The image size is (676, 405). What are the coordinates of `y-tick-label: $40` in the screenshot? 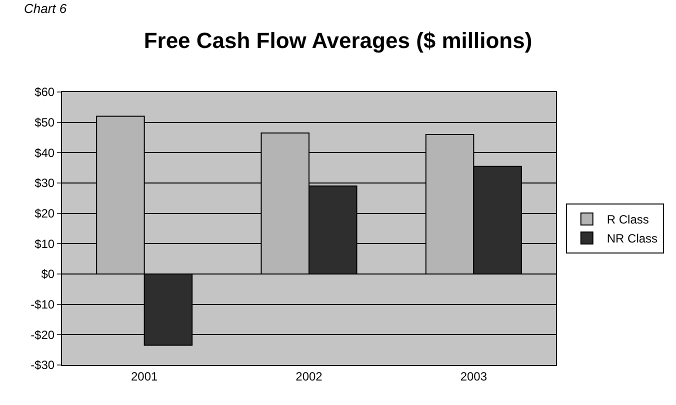 It's located at (44, 153).